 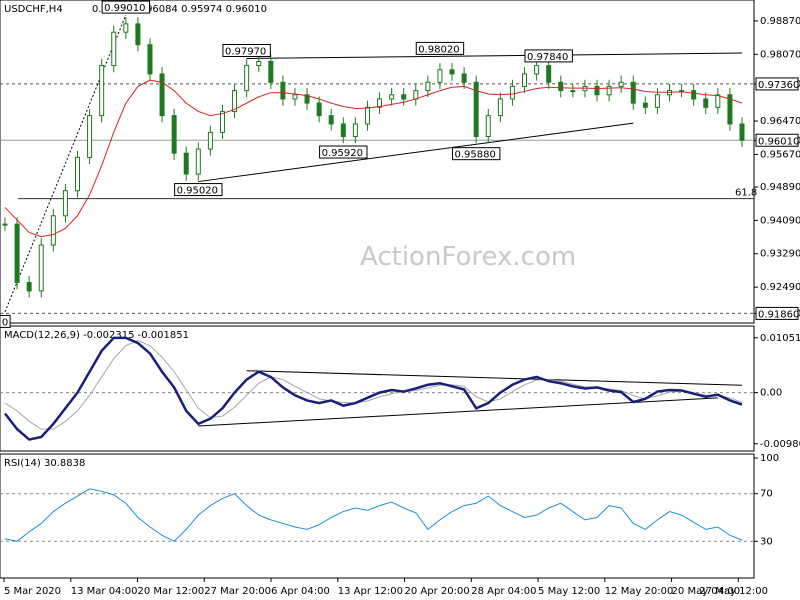 I want to click on price-y-tick-label: 0.98870, so click(x=780, y=21).